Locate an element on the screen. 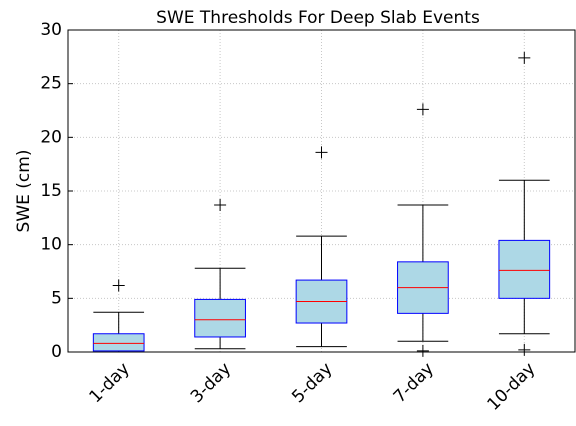 This screenshot has height=426, width=576. x-tick-label: 1-day is located at coordinates (110, 383).